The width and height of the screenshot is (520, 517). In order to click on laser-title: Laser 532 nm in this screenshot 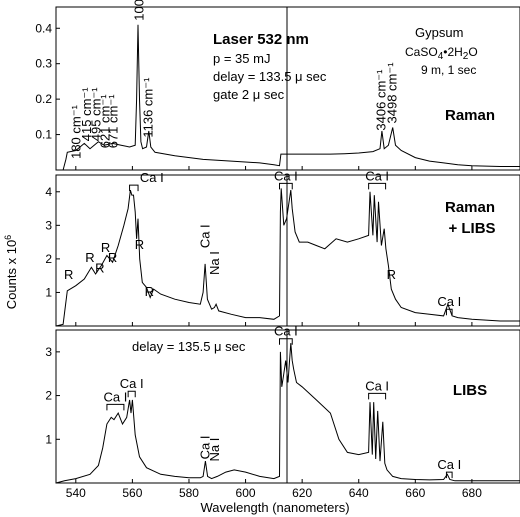, I will do `click(261, 39)`.